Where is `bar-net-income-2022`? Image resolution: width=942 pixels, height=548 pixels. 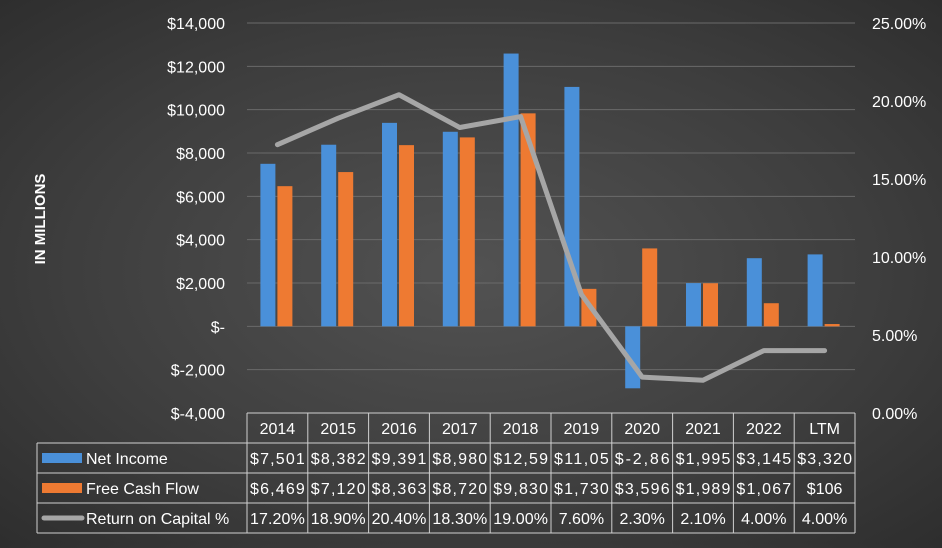 bar-net-income-2022 is located at coordinates (754, 292).